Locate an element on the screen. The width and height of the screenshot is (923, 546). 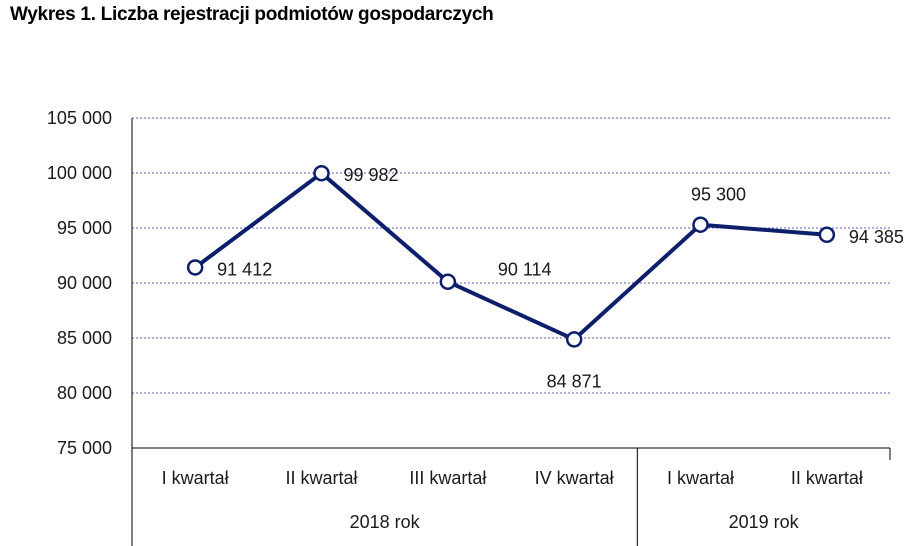
y-tick-label: 85 000 is located at coordinates (84, 338).